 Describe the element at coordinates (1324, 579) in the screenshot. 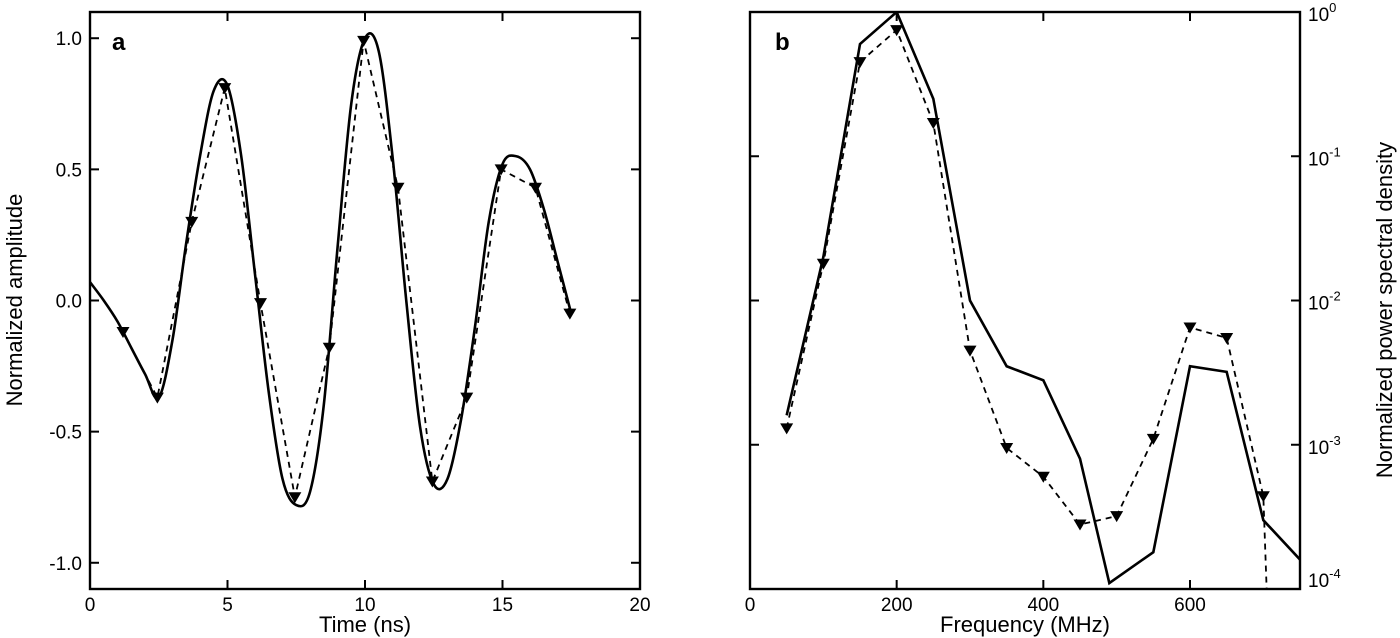

I see `y-tick-label: 10⁻⁴` at that location.